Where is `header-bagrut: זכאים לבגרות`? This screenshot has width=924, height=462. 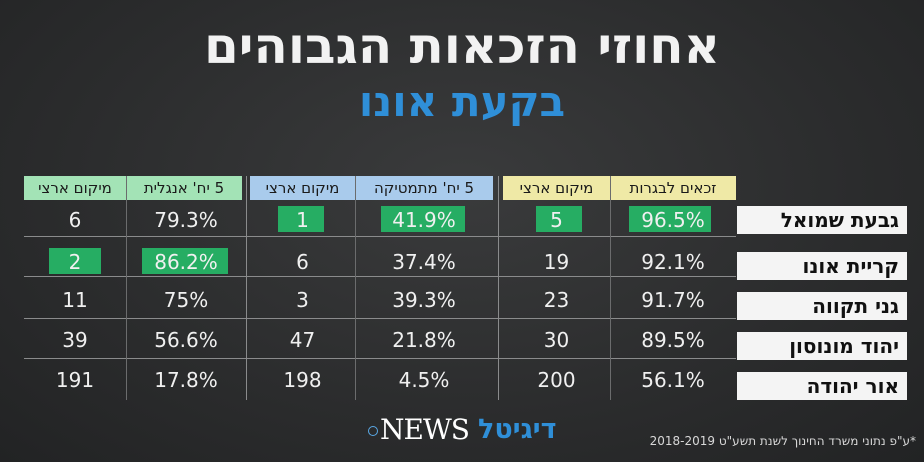
header-bagrut: זכאים לבגרות is located at coordinates (673, 188).